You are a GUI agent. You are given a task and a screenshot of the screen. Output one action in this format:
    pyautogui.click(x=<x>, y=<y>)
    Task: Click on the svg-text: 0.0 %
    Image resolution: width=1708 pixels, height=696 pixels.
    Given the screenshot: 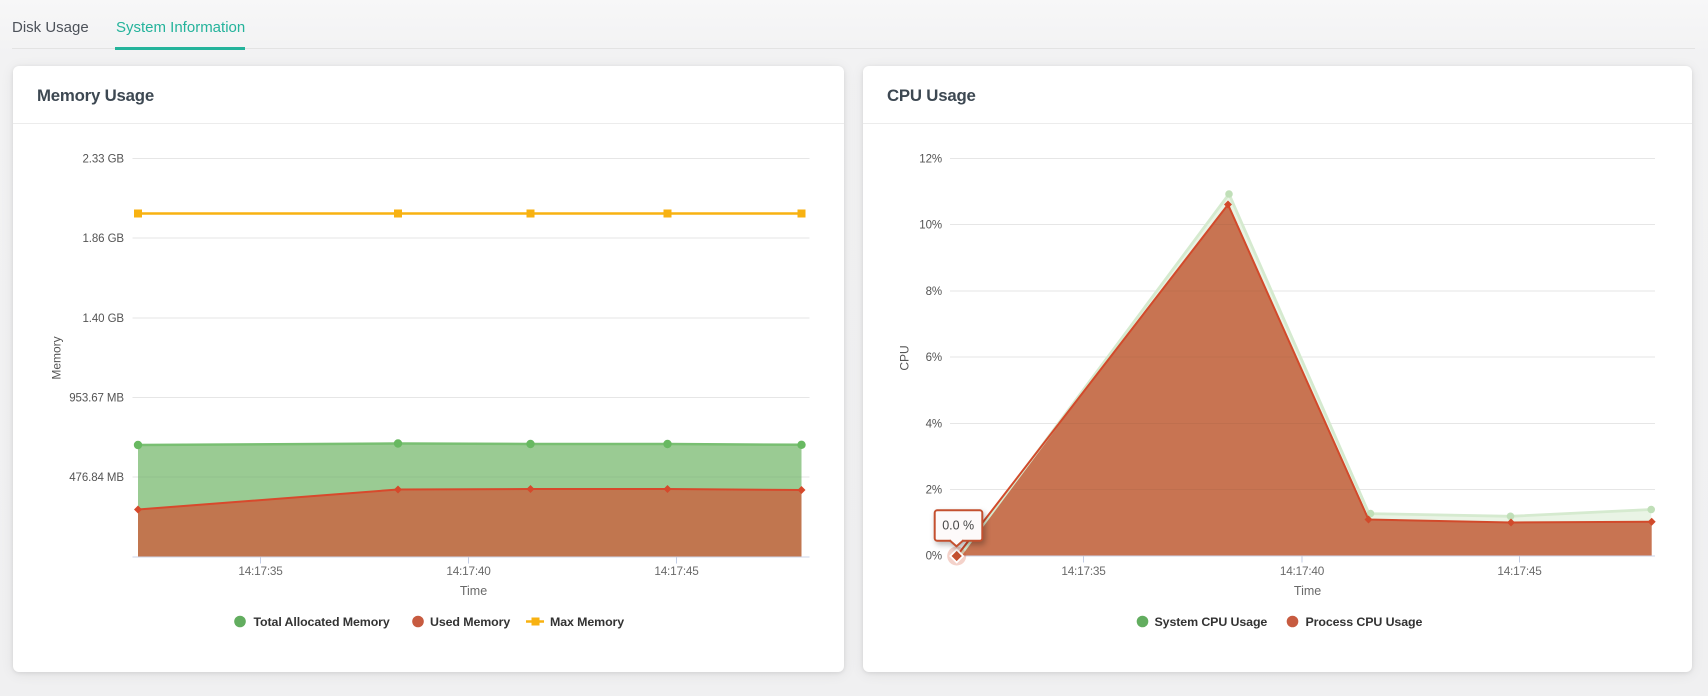 What is the action you would take?
    pyautogui.click(x=958, y=526)
    